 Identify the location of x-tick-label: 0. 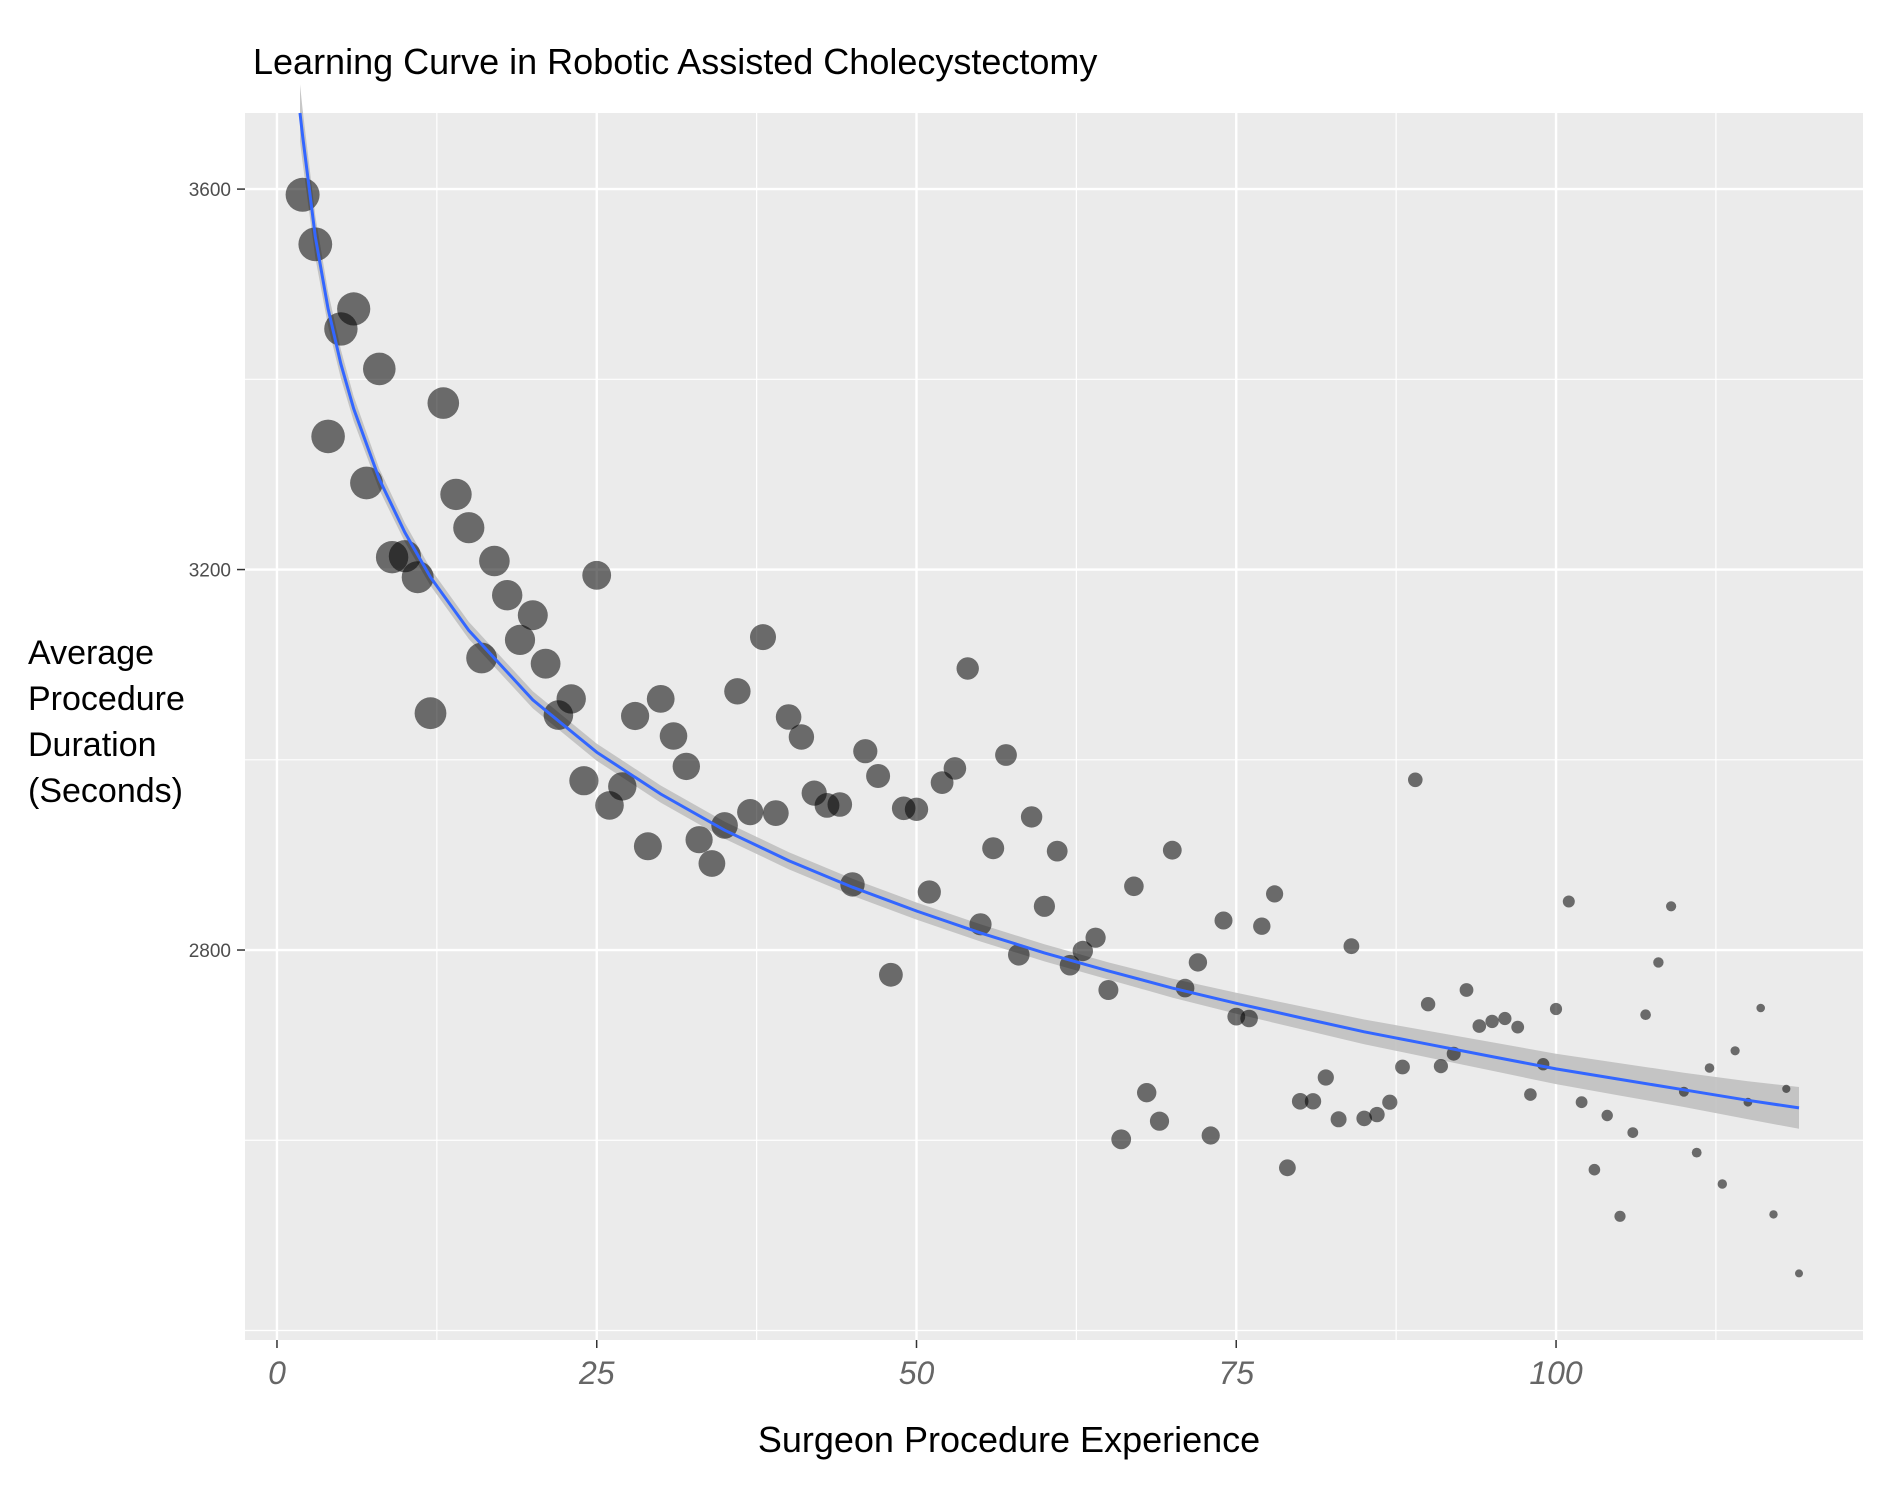
(277, 1373).